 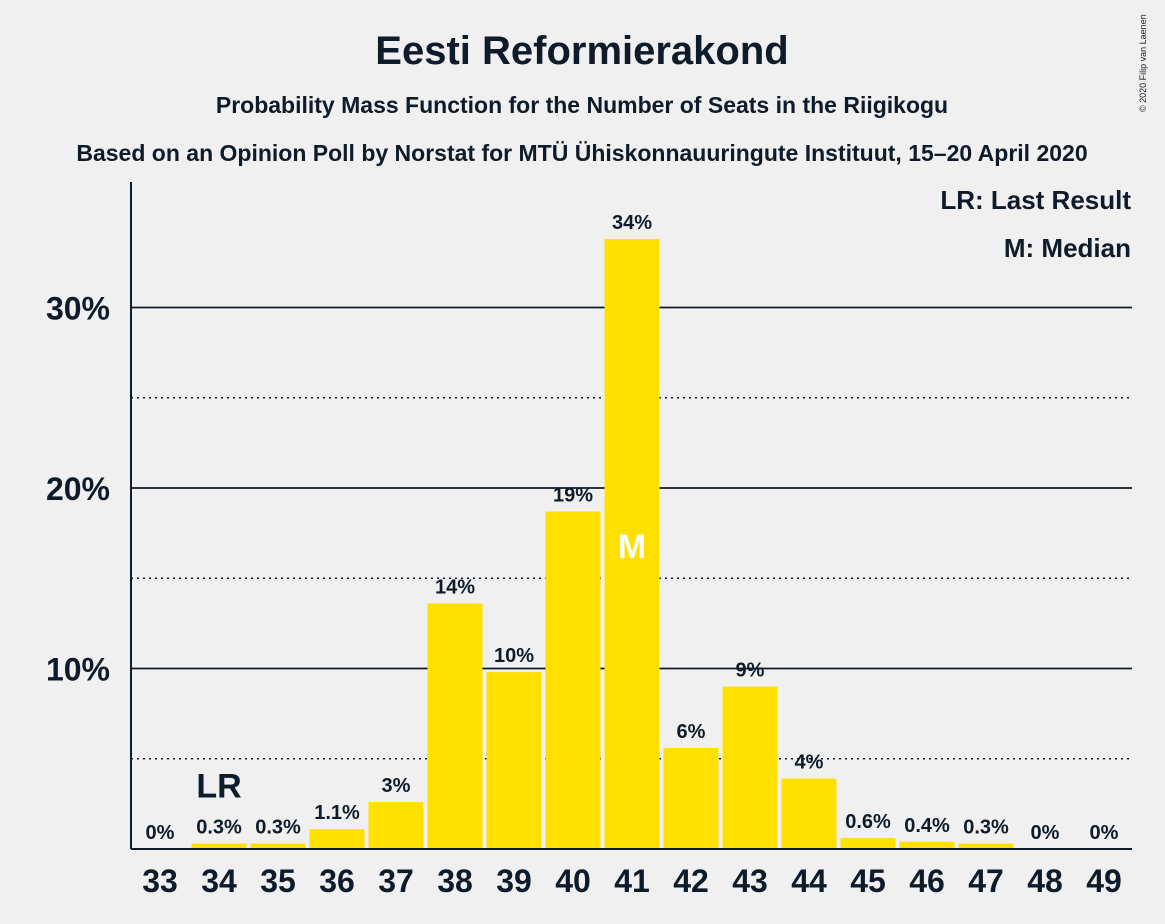 I want to click on y-tick-label: 10%, so click(x=78, y=670).